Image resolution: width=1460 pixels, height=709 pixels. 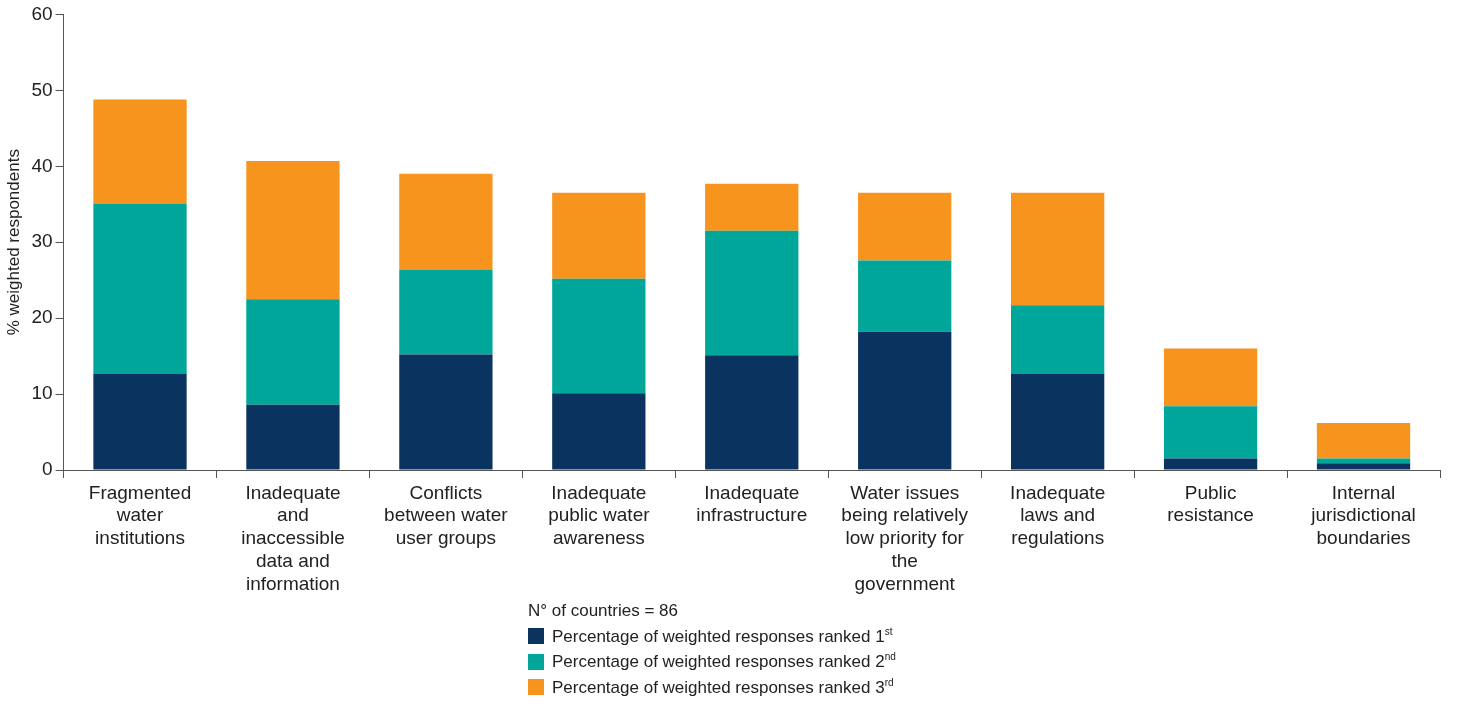 I want to click on x-tick-label: Inadequate public water awareness, so click(x=599, y=515).